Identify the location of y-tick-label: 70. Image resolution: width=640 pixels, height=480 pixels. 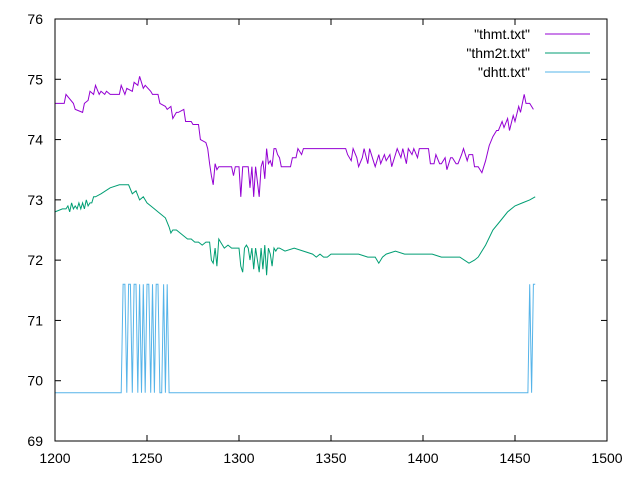
(35, 381).